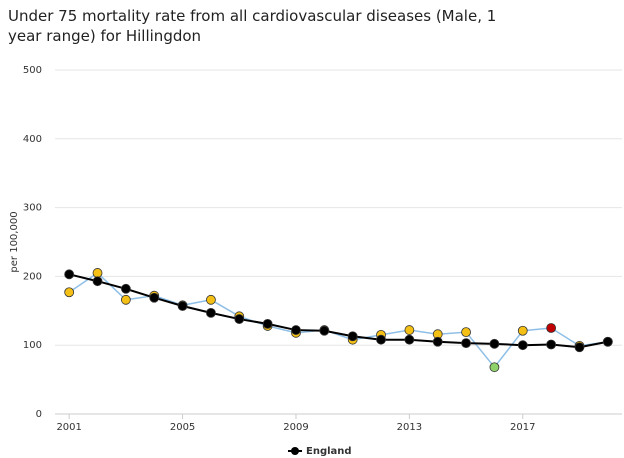 The width and height of the screenshot is (624, 458). Describe the element at coordinates (295, 451) in the screenshot. I see `legend-marker` at that location.